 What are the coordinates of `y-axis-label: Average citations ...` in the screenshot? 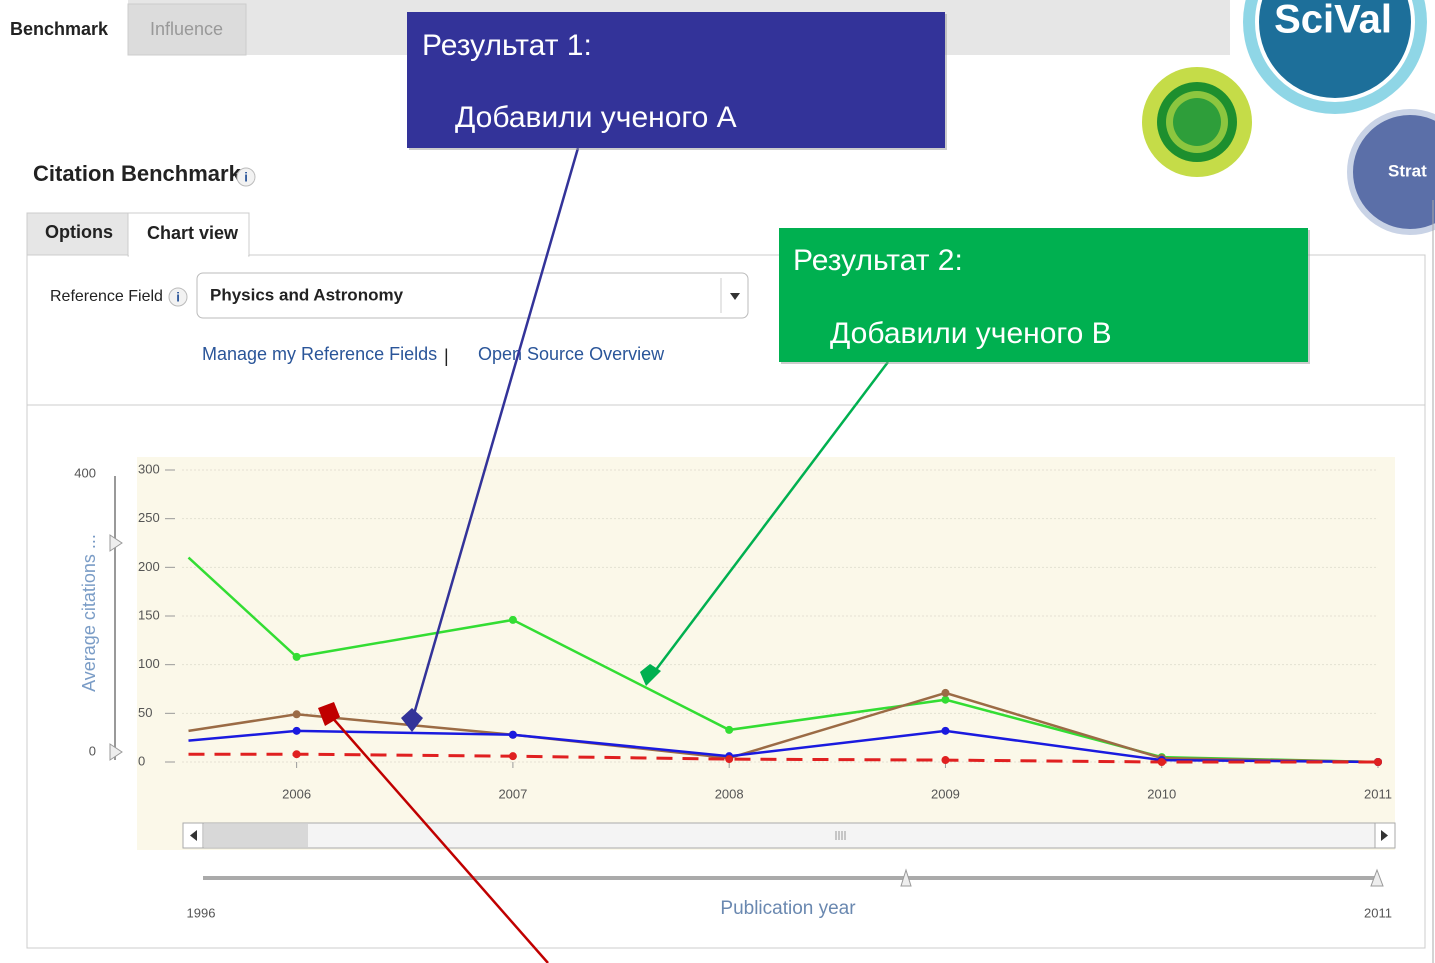 It's located at (89, 613).